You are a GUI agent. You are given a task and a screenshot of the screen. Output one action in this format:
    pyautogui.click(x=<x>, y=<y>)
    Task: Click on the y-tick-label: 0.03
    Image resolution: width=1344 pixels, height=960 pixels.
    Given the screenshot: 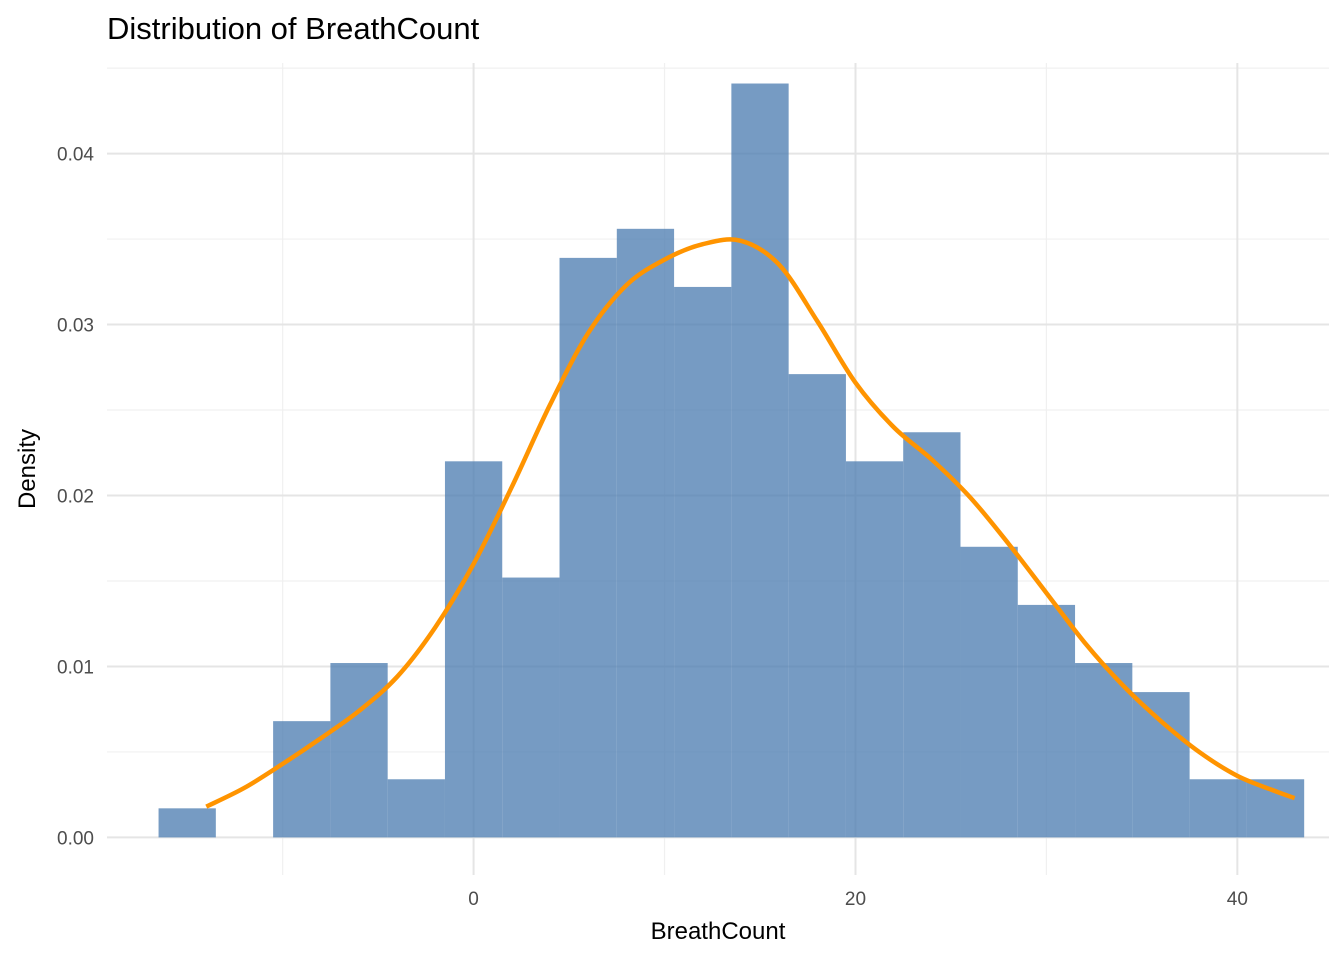 What is the action you would take?
    pyautogui.click(x=75, y=326)
    